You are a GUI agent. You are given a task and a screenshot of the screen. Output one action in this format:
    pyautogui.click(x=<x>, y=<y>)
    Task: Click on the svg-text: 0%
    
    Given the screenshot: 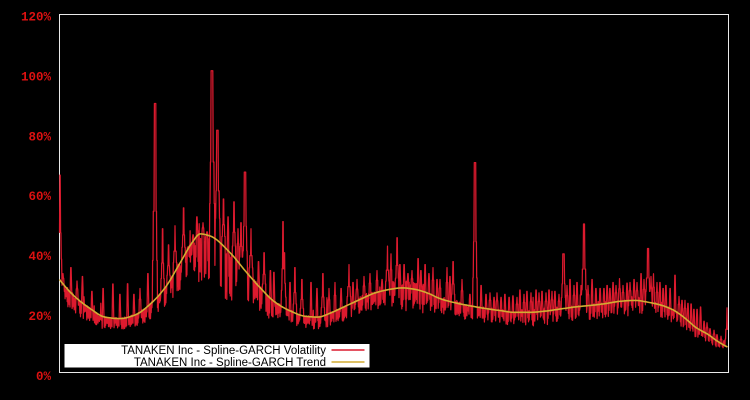 What is the action you would take?
    pyautogui.click(x=44, y=377)
    